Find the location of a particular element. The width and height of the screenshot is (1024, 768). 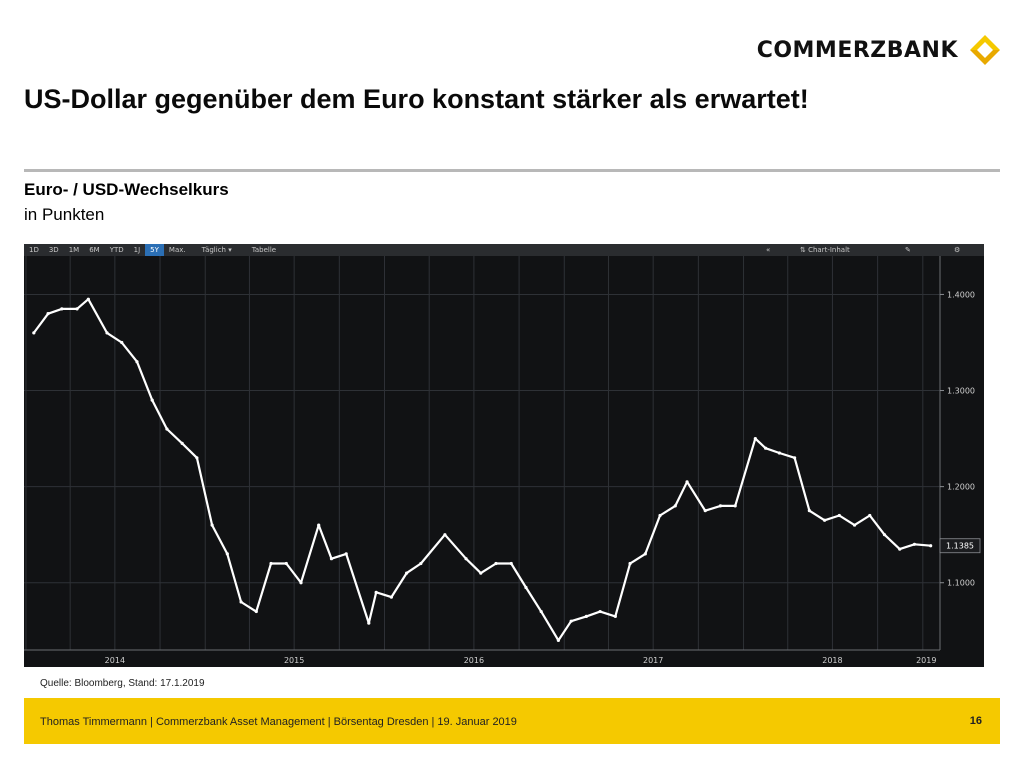

frequency-dropdown: Täglich ▾ is located at coordinates (216, 250).